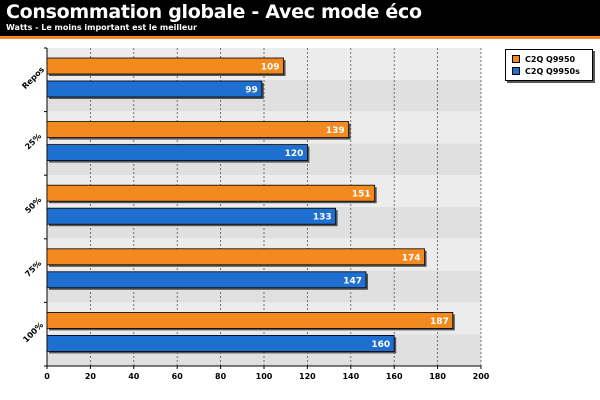 The image size is (600, 400). Describe the element at coordinates (350, 376) in the screenshot. I see `x-tick-label: 140` at that location.